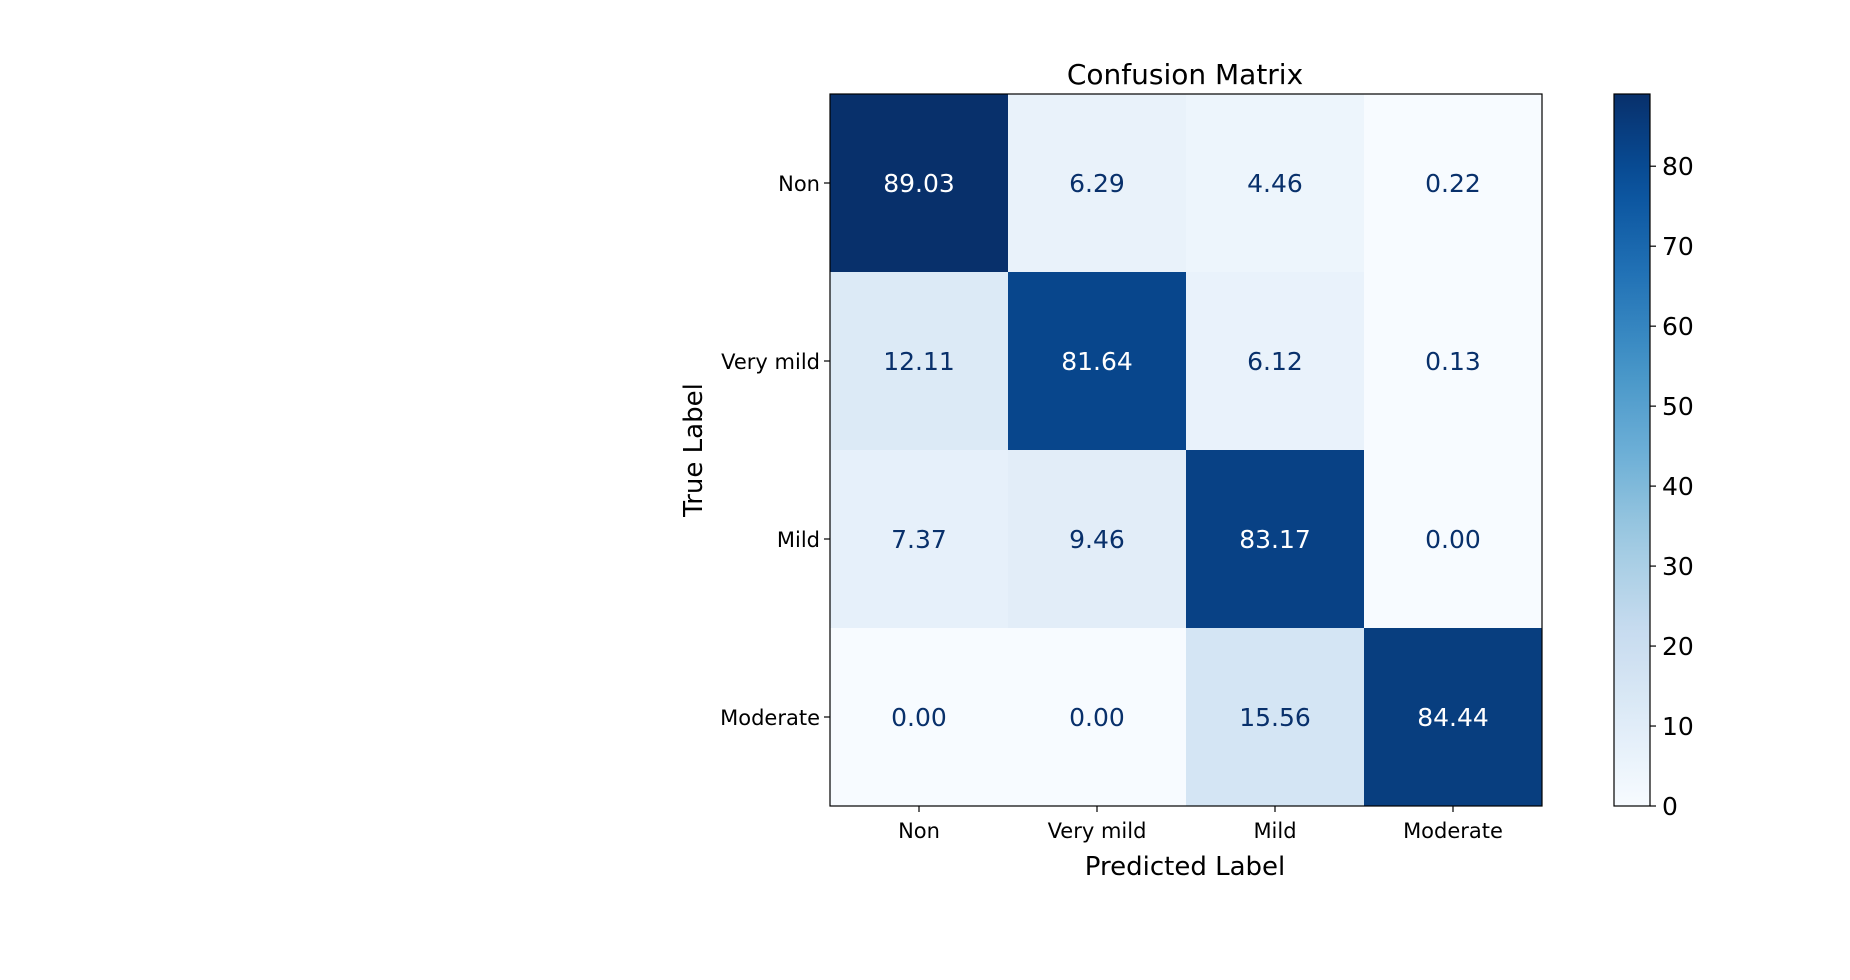  I want to click on colorbar-ticks: 0 10 20 30 40 50 60 70 80, so click(1672, 486).